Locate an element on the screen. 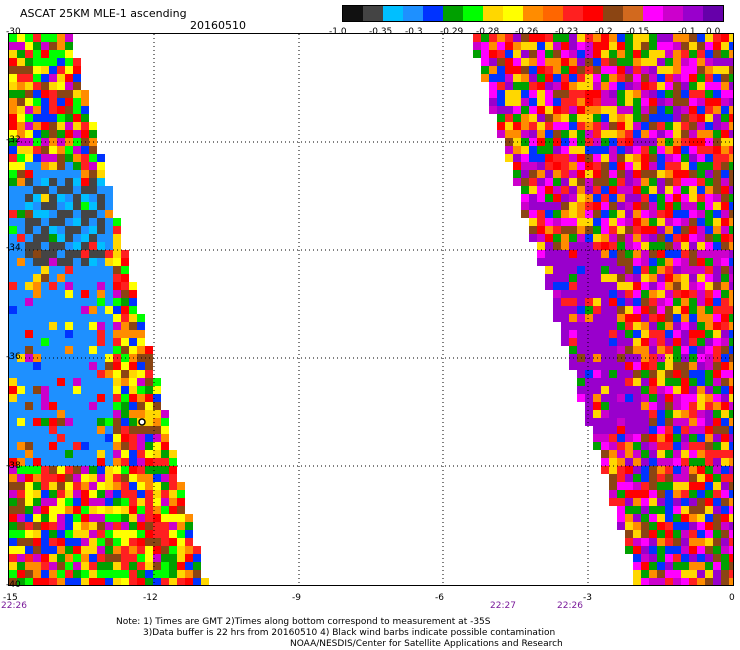 The height and width of the screenshot is (650, 740). y-tick-label: -32 is located at coordinates (13, 140).